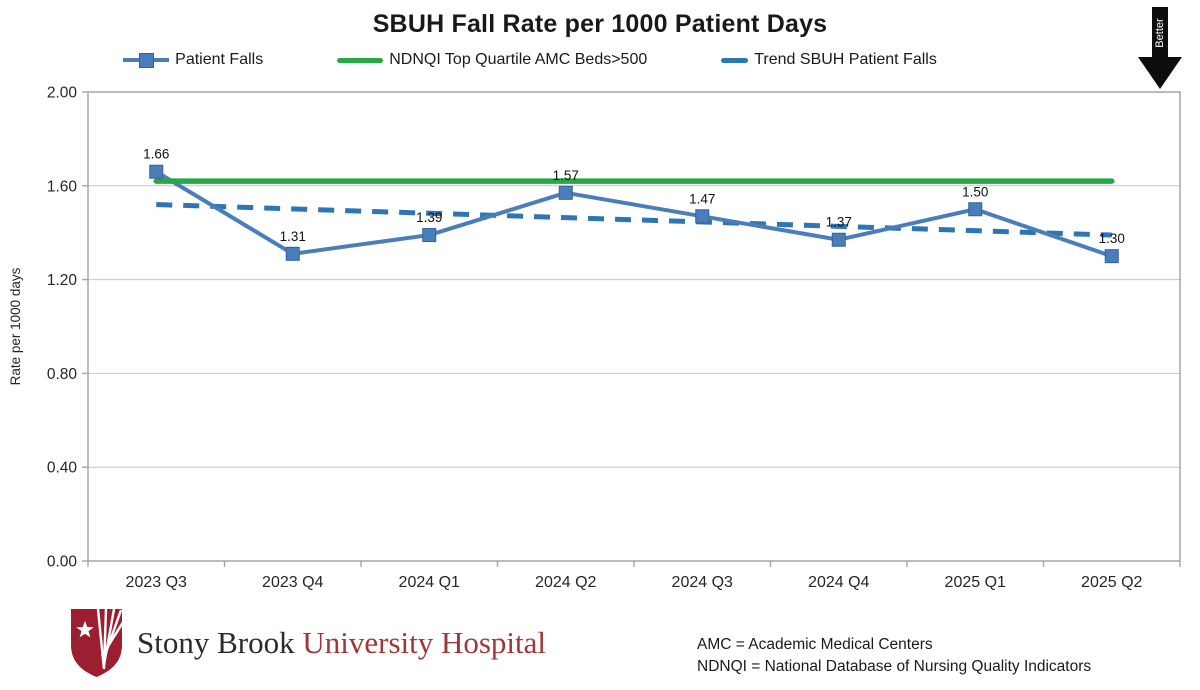 The height and width of the screenshot is (690, 1200). What do you see at coordinates (566, 175) in the screenshot?
I see `data-point-label: 1.57` at bounding box center [566, 175].